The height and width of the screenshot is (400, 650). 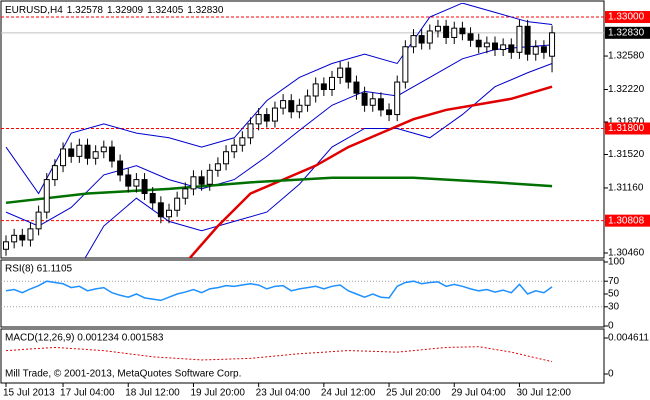 I want to click on x-tick-label: 17 Jul 04:00, so click(x=87, y=393).